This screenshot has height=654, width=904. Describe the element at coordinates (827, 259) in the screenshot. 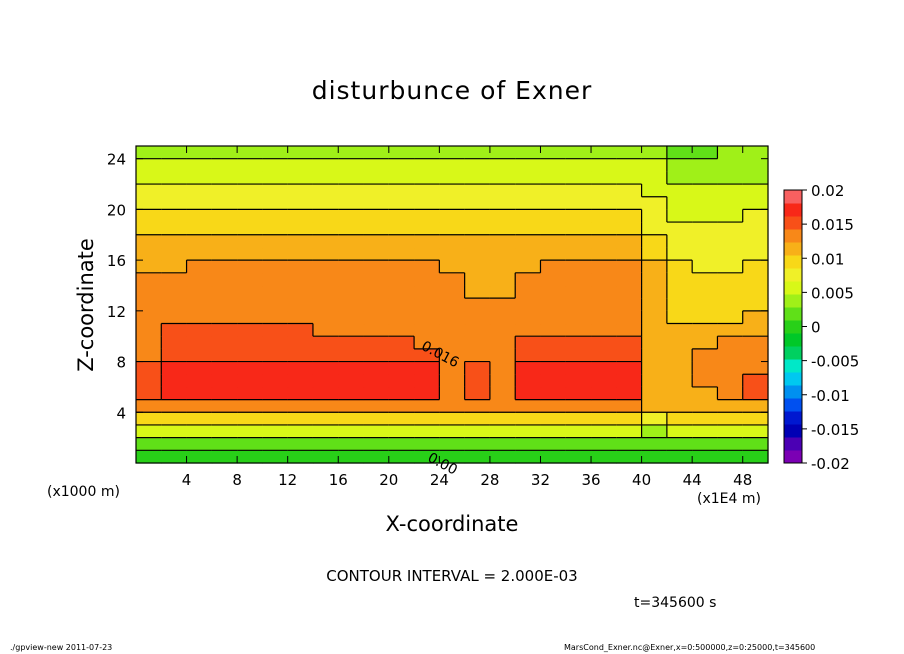

I see `colorbar-tick-label: 0.01` at that location.